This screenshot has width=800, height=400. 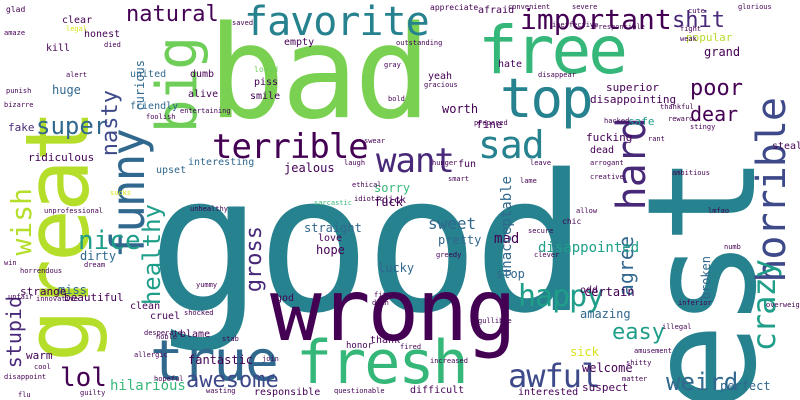 What do you see at coordinates (171, 170) in the screenshot?
I see `word-upset: upset` at bounding box center [171, 170].